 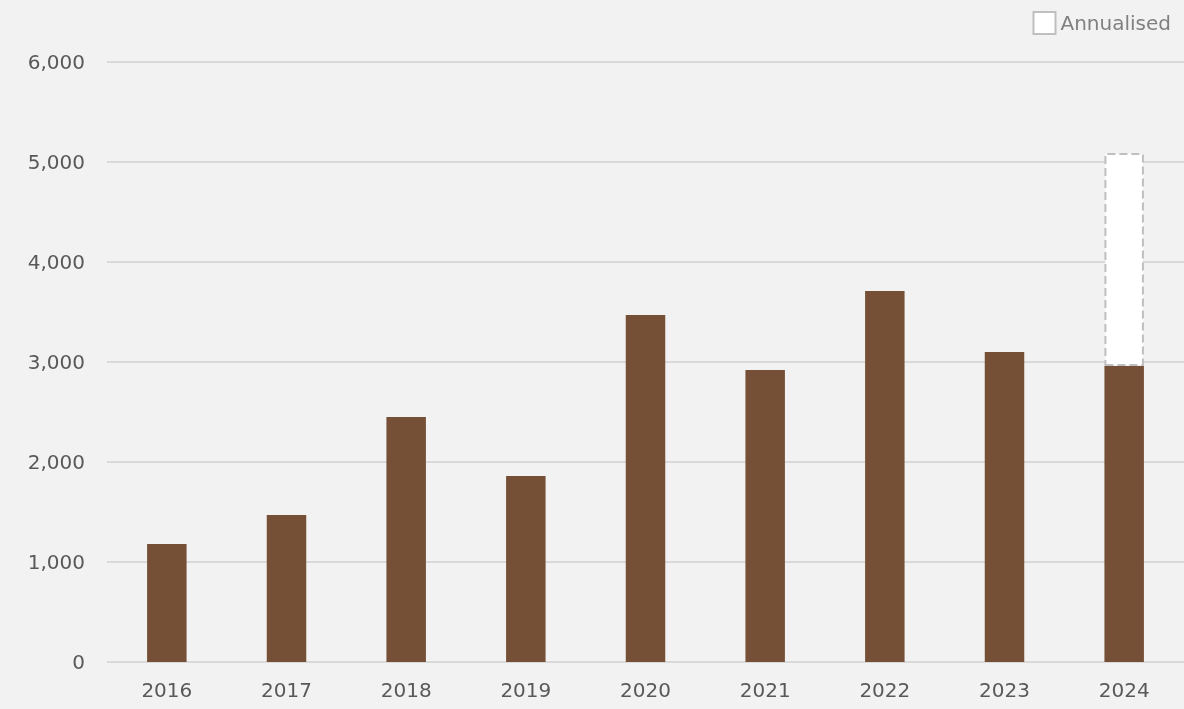 I want to click on y-tick-label: 2,000, so click(x=56, y=462).